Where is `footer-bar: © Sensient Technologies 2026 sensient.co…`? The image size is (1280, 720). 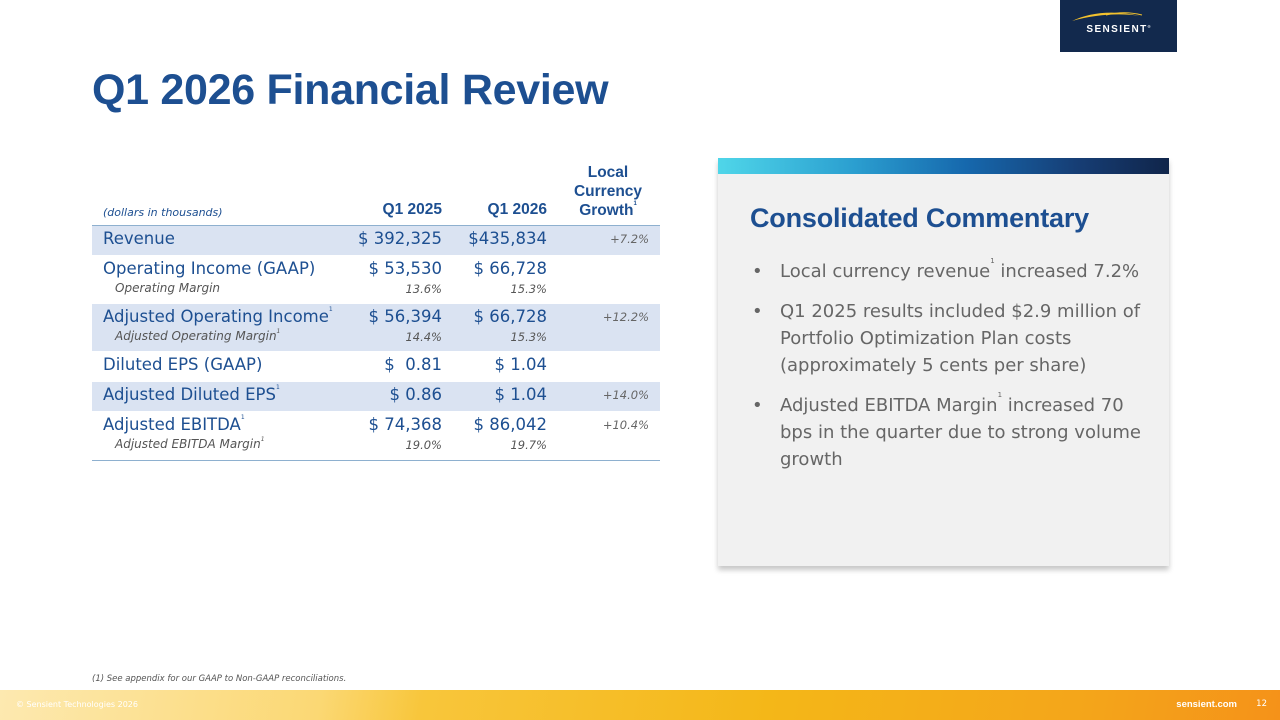
footer-bar: © Sensient Technologies 2026 sensient.co… is located at coordinates (640, 705).